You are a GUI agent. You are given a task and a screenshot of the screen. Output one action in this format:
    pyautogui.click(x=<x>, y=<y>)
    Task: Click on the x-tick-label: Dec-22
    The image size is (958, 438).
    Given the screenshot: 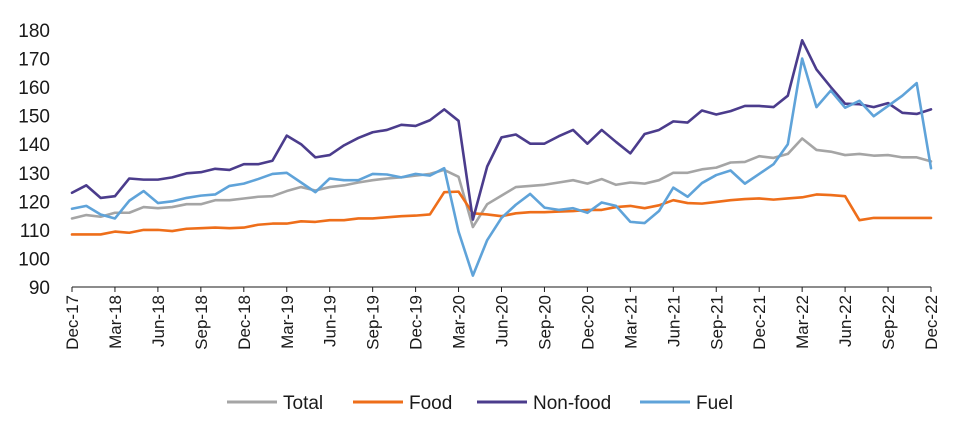 What is the action you would take?
    pyautogui.click(x=931, y=322)
    